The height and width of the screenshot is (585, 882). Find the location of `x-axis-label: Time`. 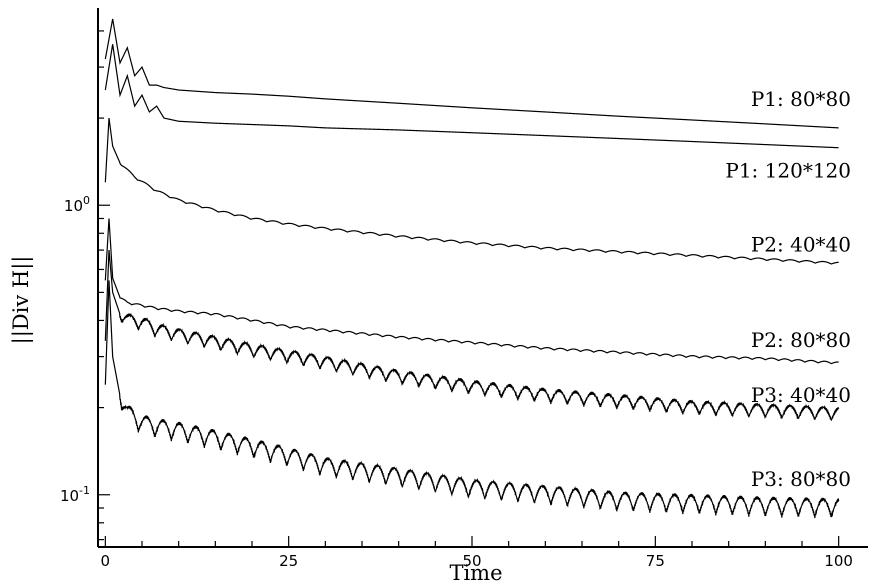

x-axis-label: Time is located at coordinates (475, 573).